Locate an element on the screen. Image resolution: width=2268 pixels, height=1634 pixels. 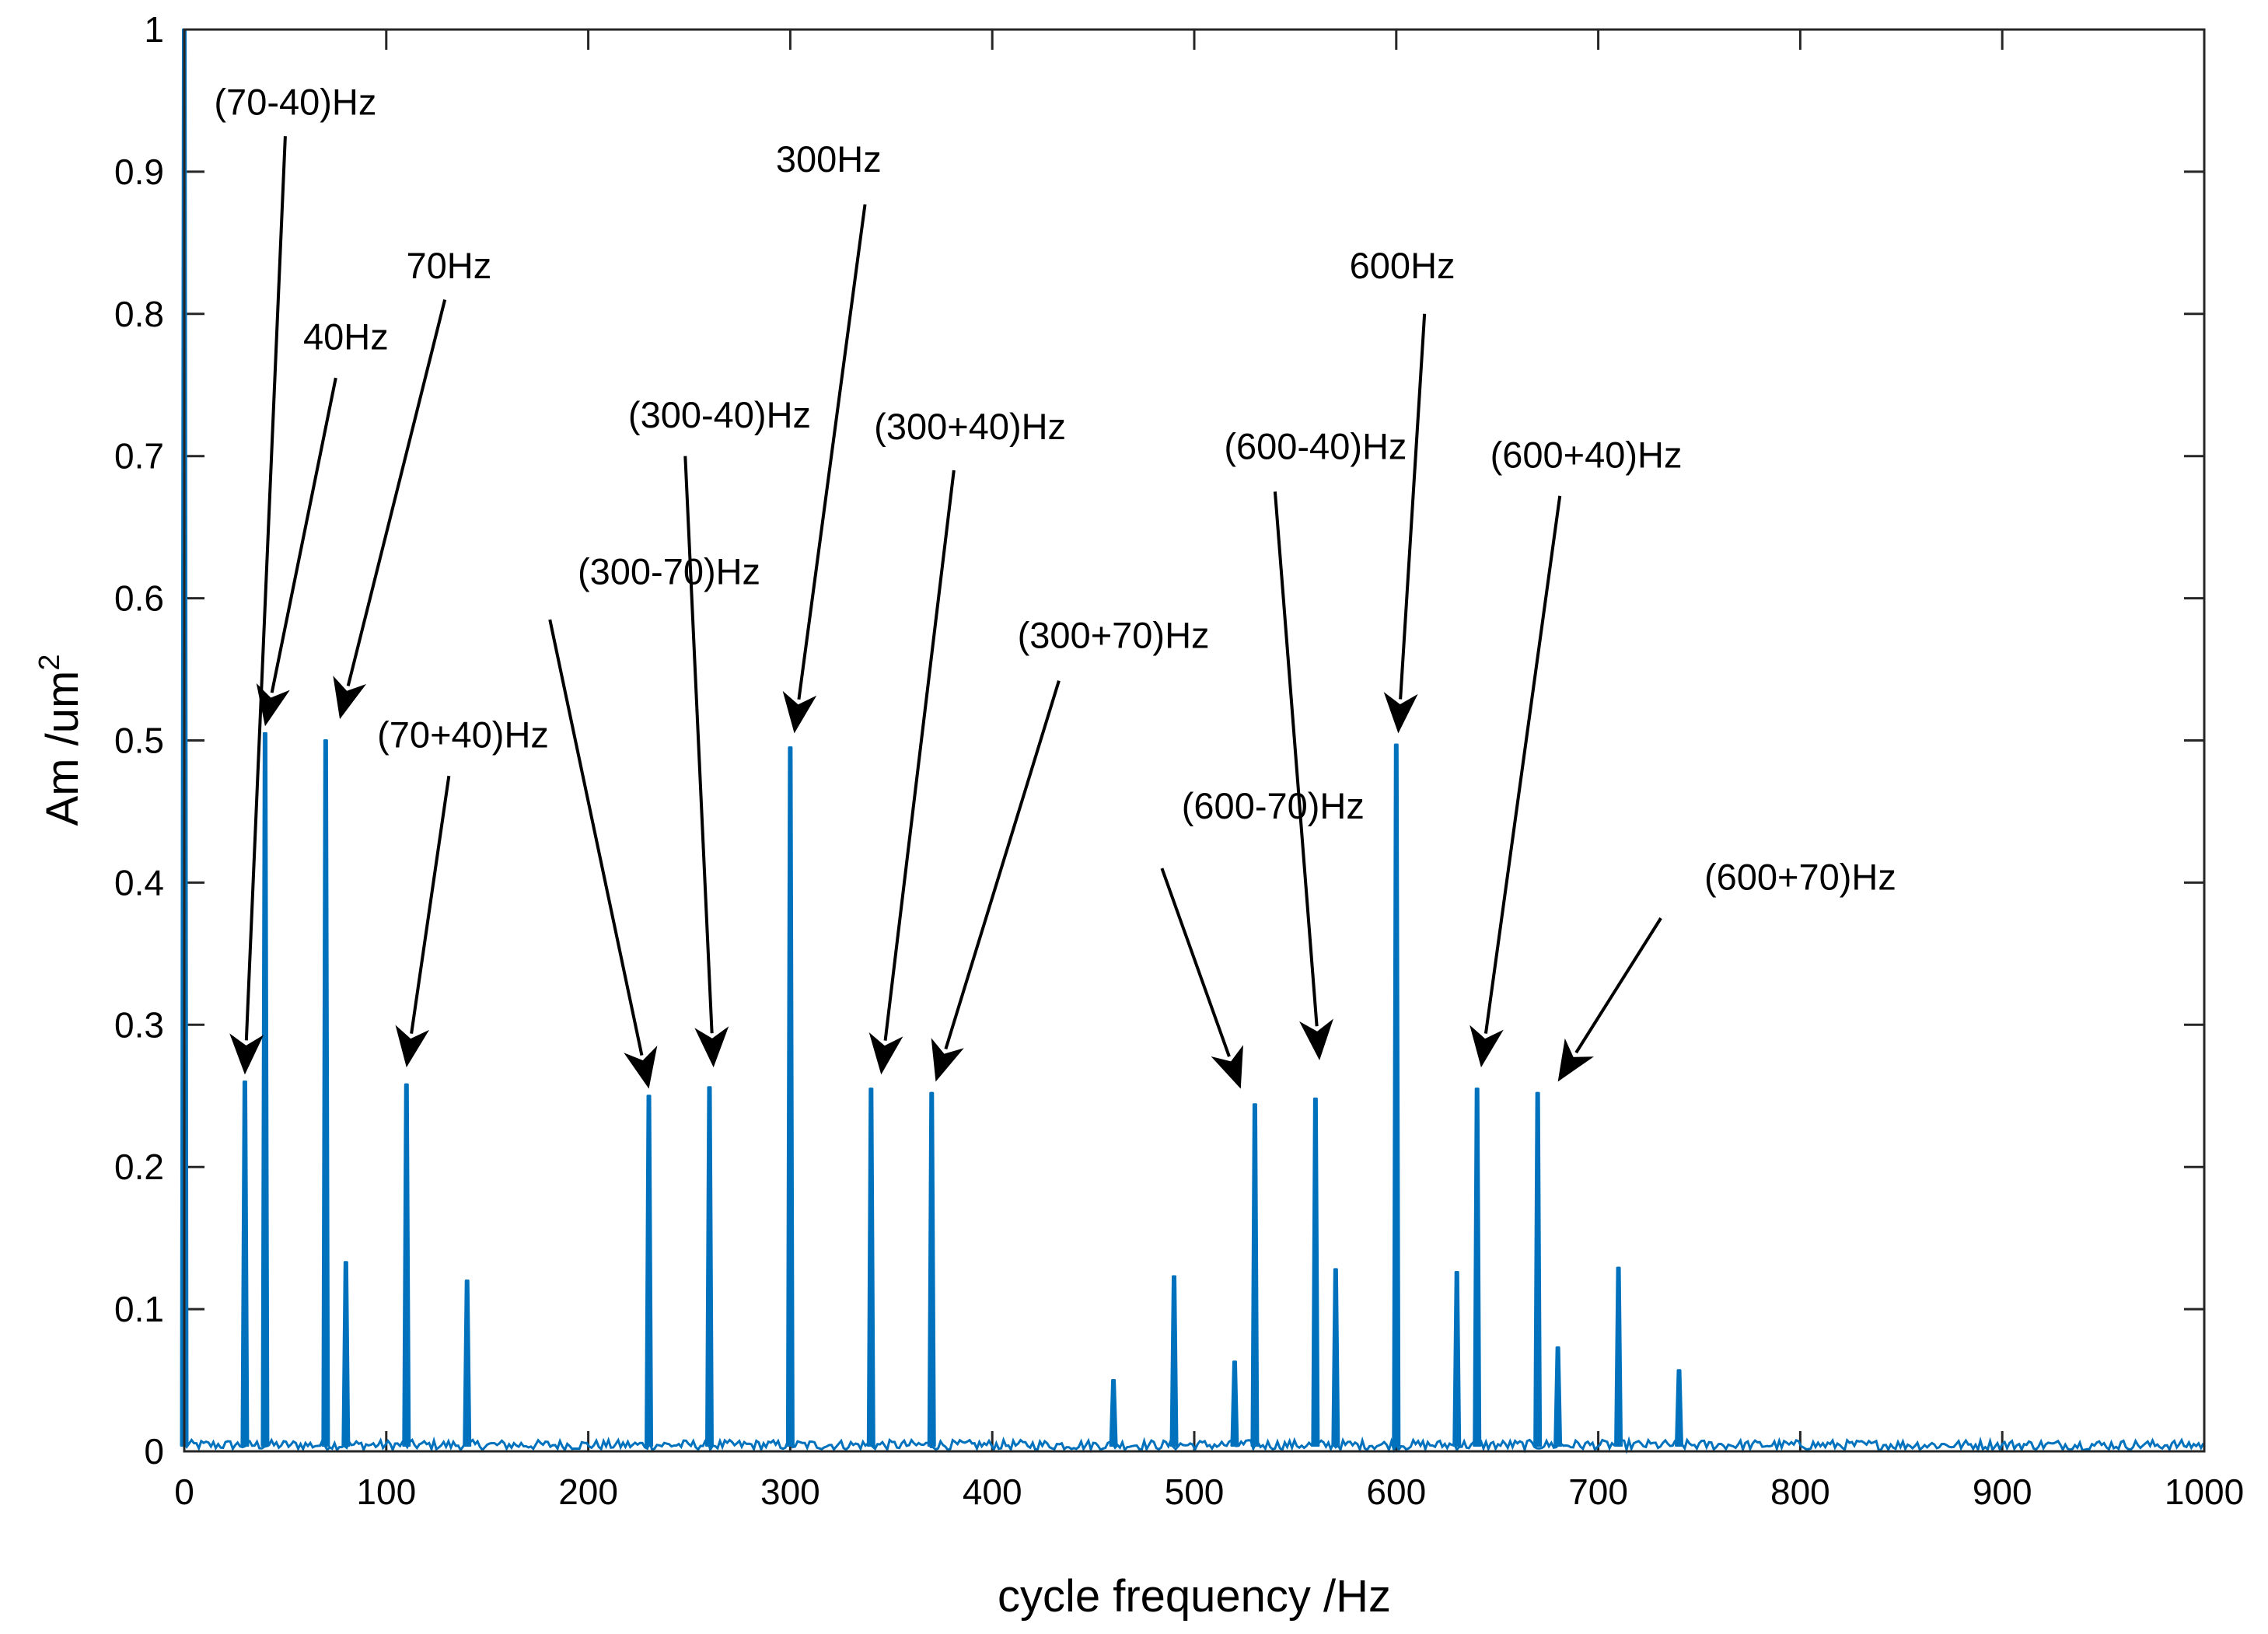
y-tick-label: 0.5 is located at coordinates (139, 741).